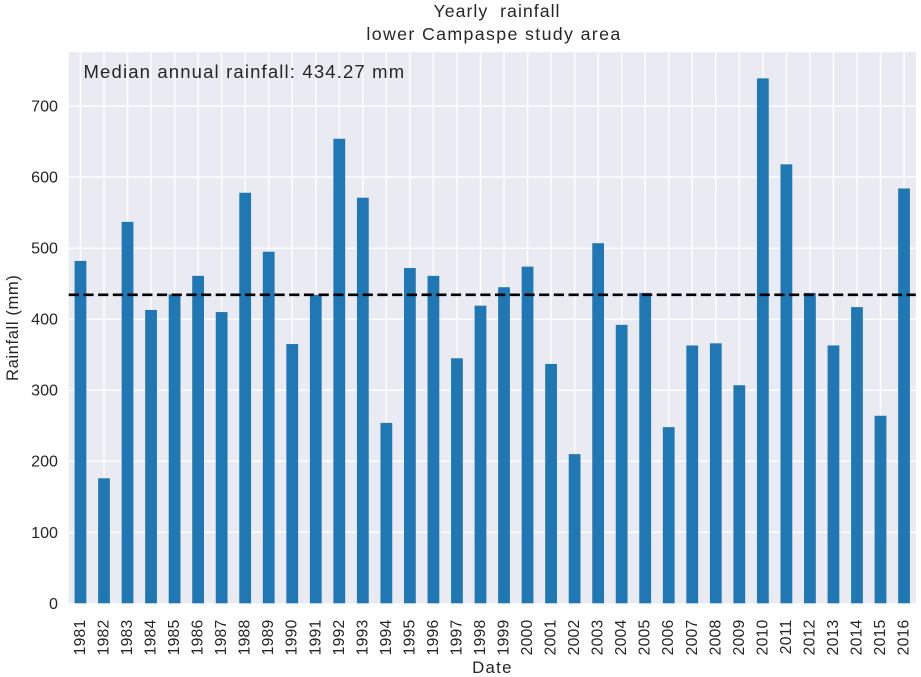 The width and height of the screenshot is (921, 677). I want to click on svg-text: 2011, so click(786, 637).